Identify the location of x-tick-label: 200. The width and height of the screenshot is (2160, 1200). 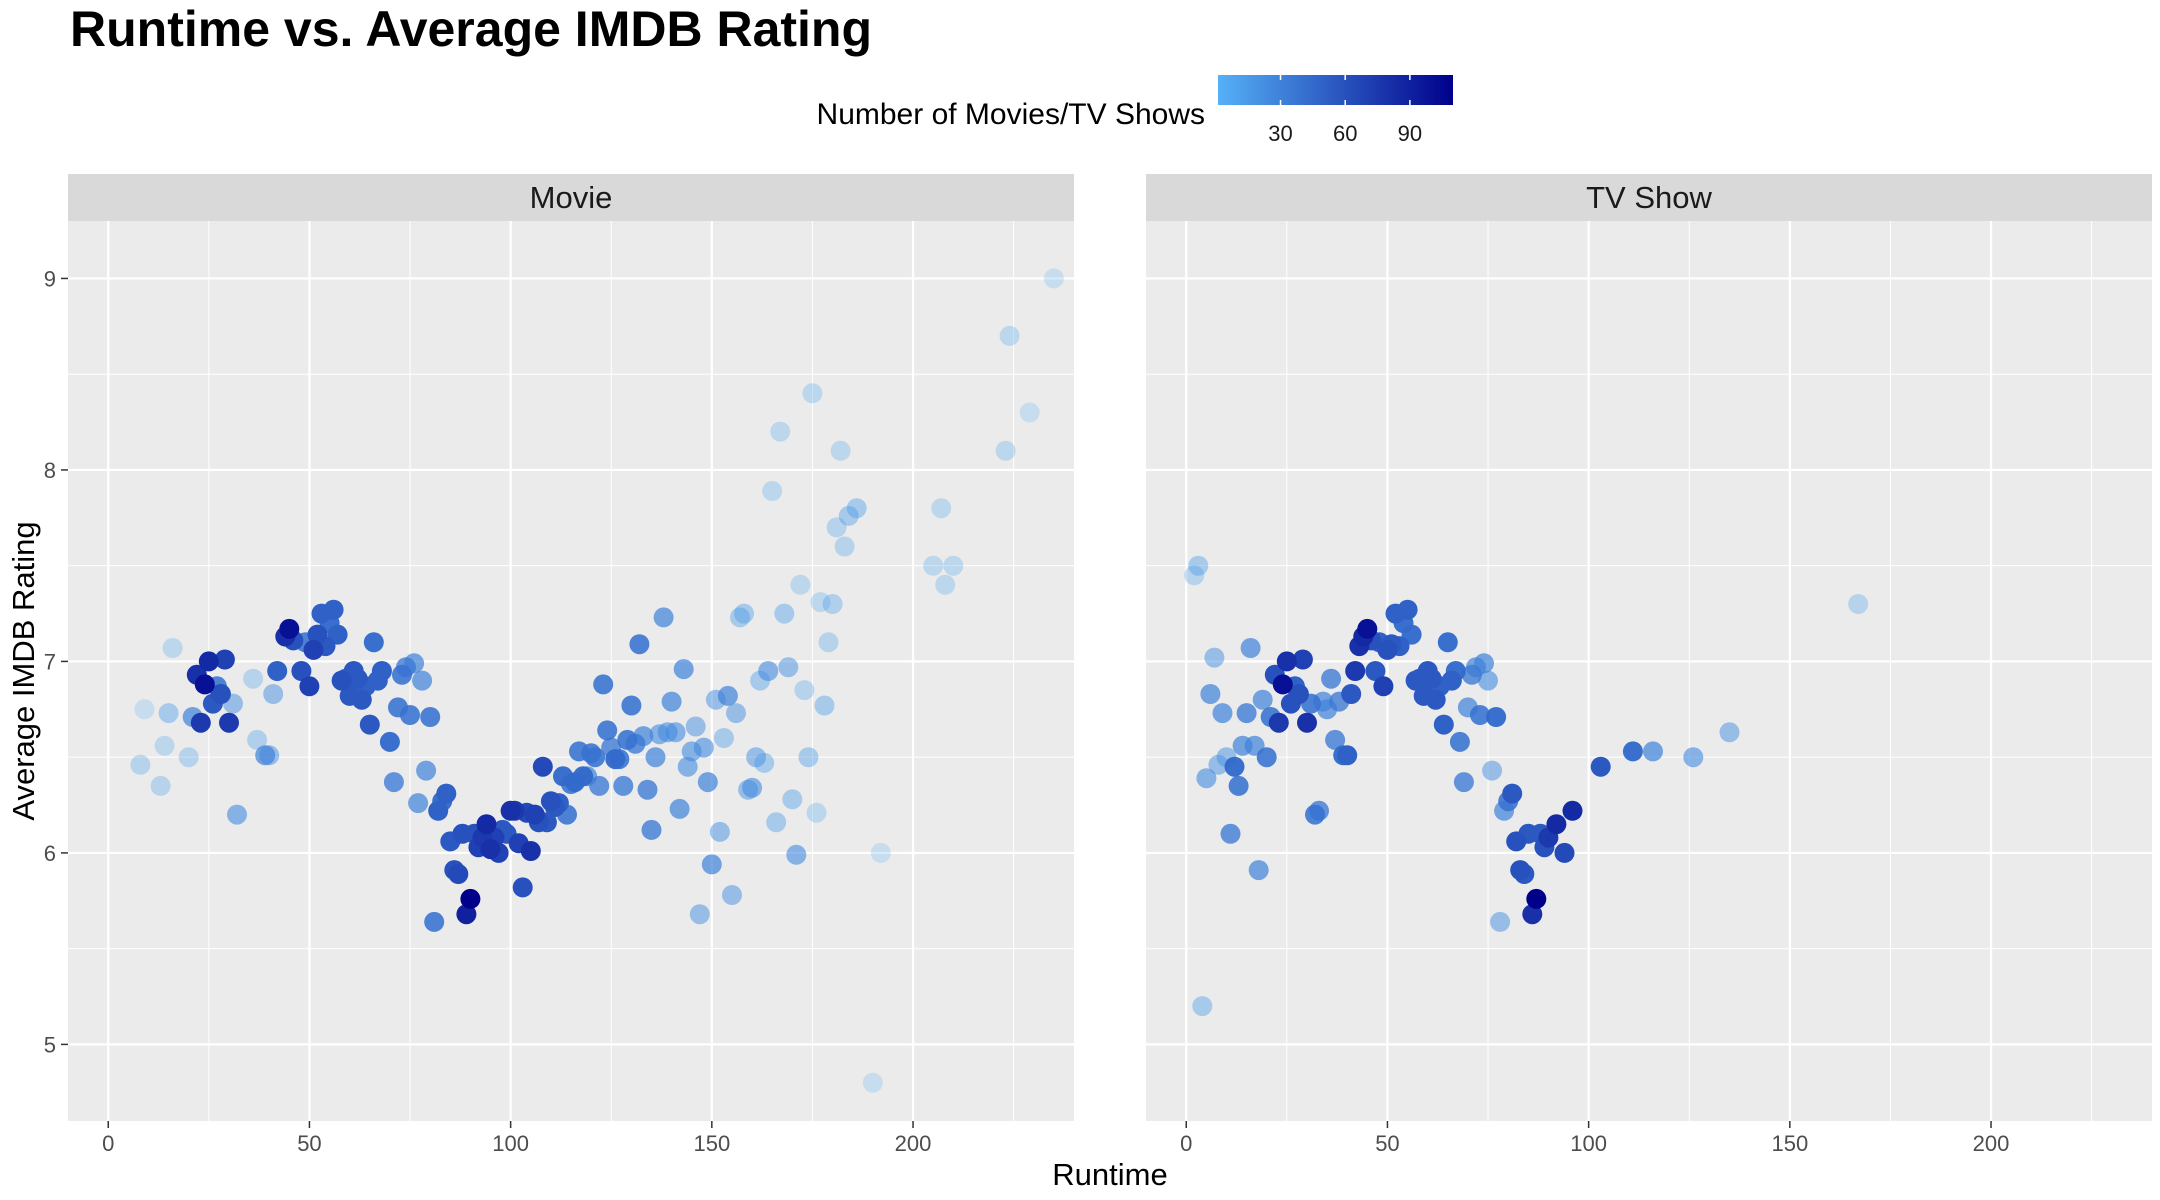
(913, 1143).